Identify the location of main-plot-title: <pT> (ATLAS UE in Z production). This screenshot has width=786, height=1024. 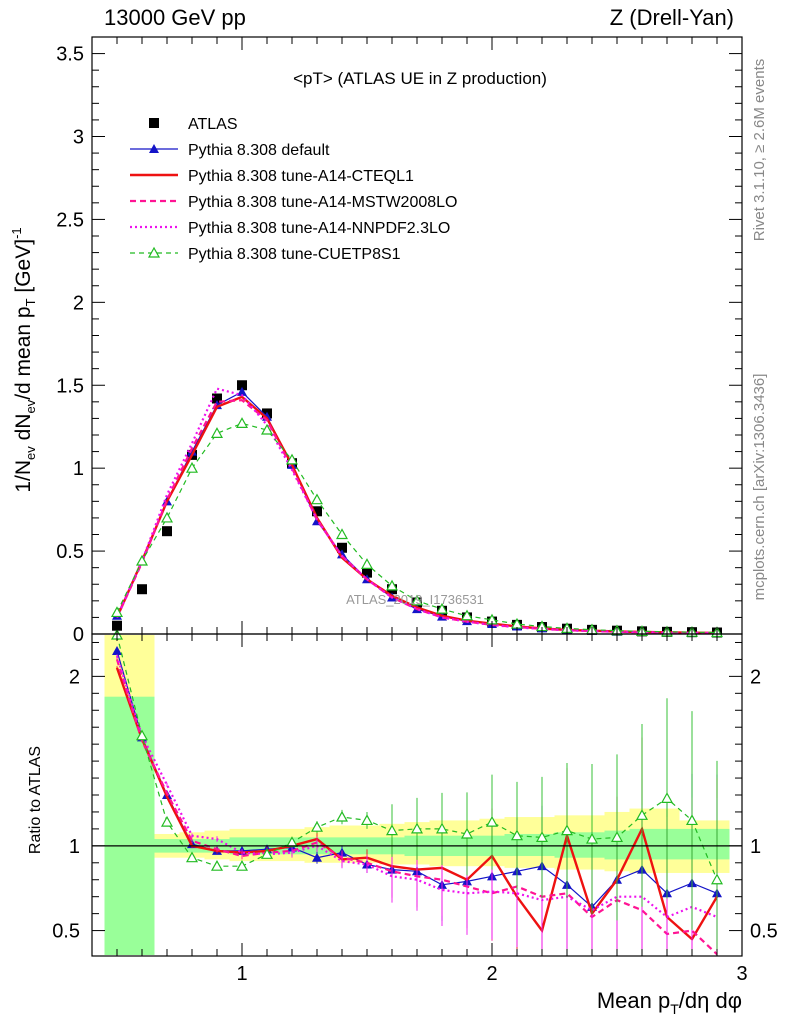
(420, 78).